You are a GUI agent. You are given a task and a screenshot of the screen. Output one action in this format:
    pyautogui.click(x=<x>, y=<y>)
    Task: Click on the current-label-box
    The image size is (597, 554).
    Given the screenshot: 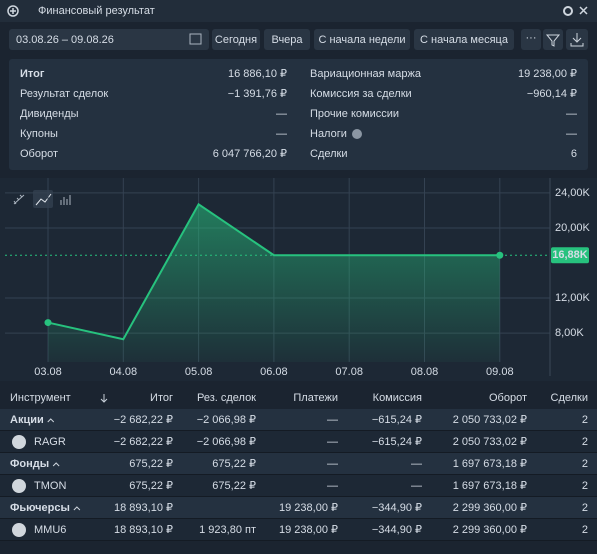 What is the action you would take?
    pyautogui.click(x=570, y=255)
    